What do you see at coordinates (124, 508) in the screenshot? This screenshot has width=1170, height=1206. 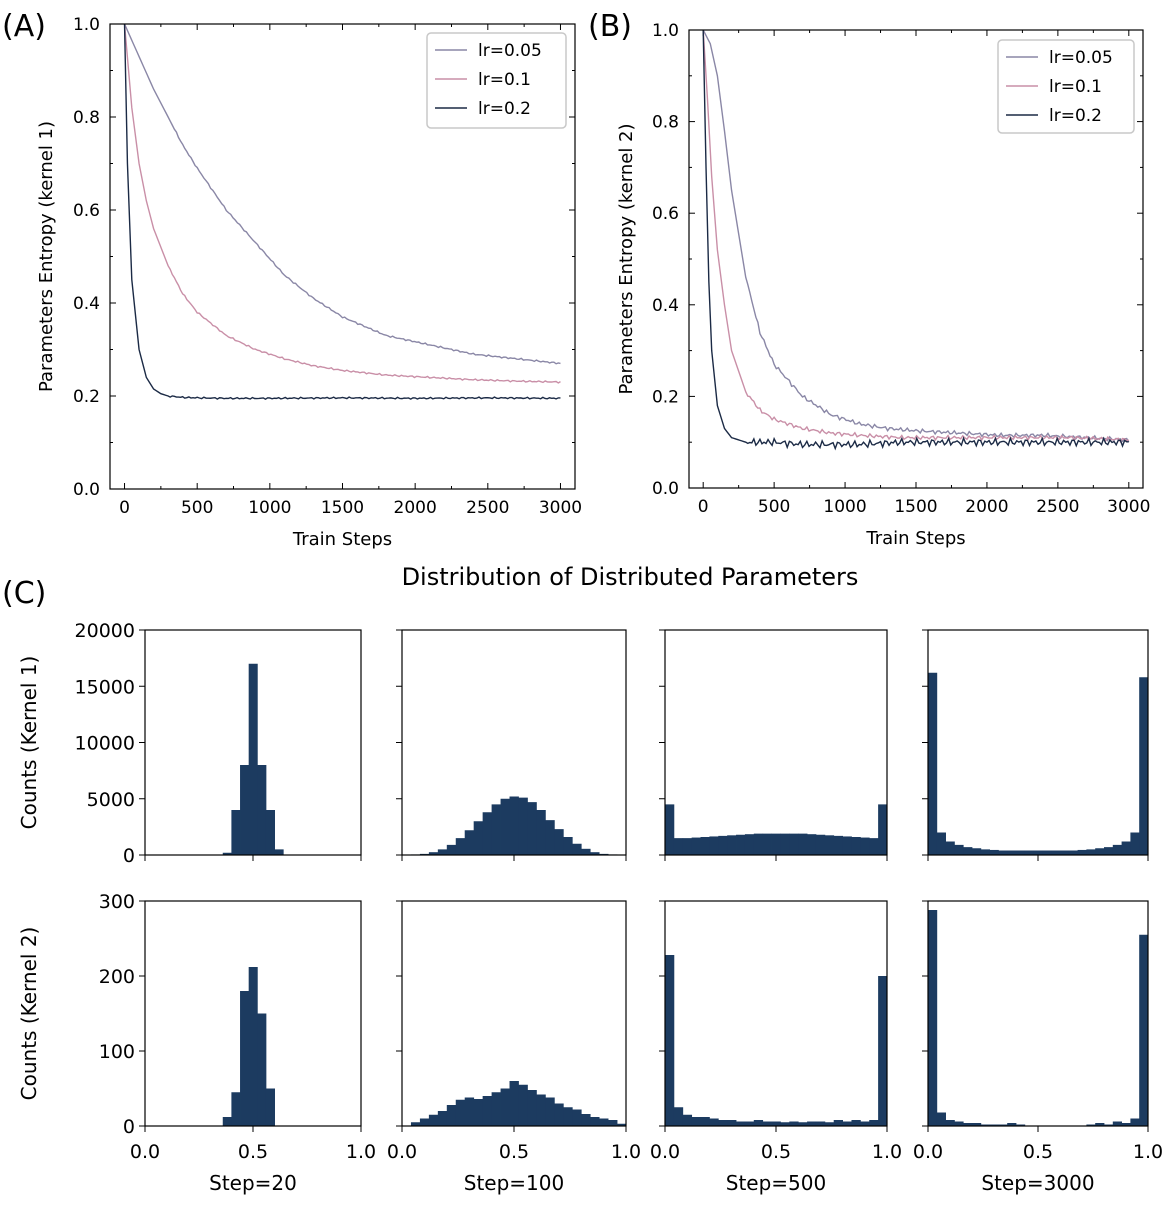 I see `x-tick-label: 0` at bounding box center [124, 508].